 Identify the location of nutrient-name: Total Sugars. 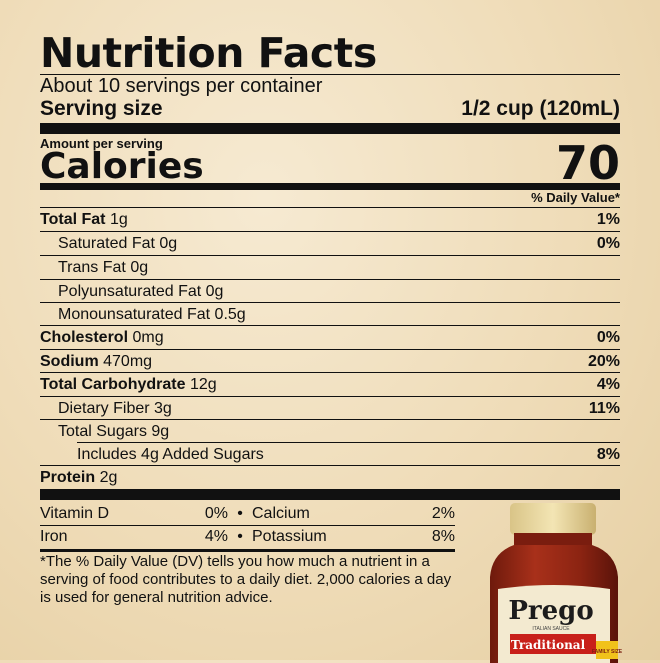
(102, 431).